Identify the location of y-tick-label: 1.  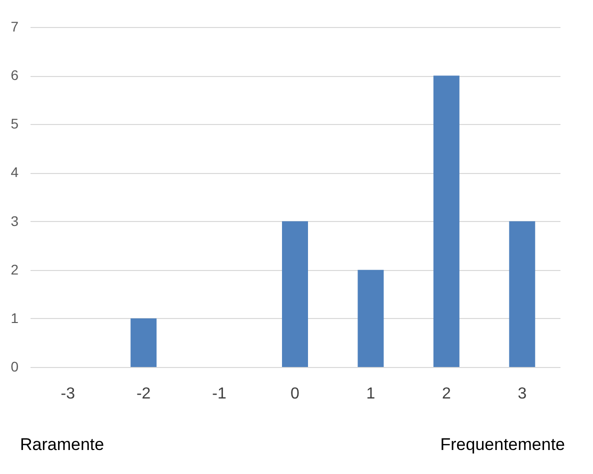
(14, 318).